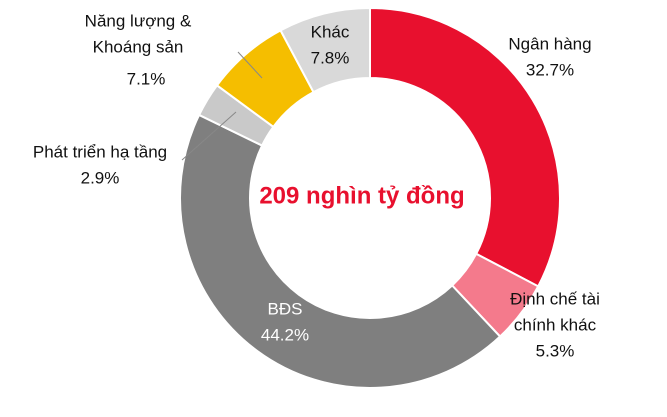  Describe the element at coordinates (330, 57) in the screenshot. I see `value-label: 7.8%` at that location.